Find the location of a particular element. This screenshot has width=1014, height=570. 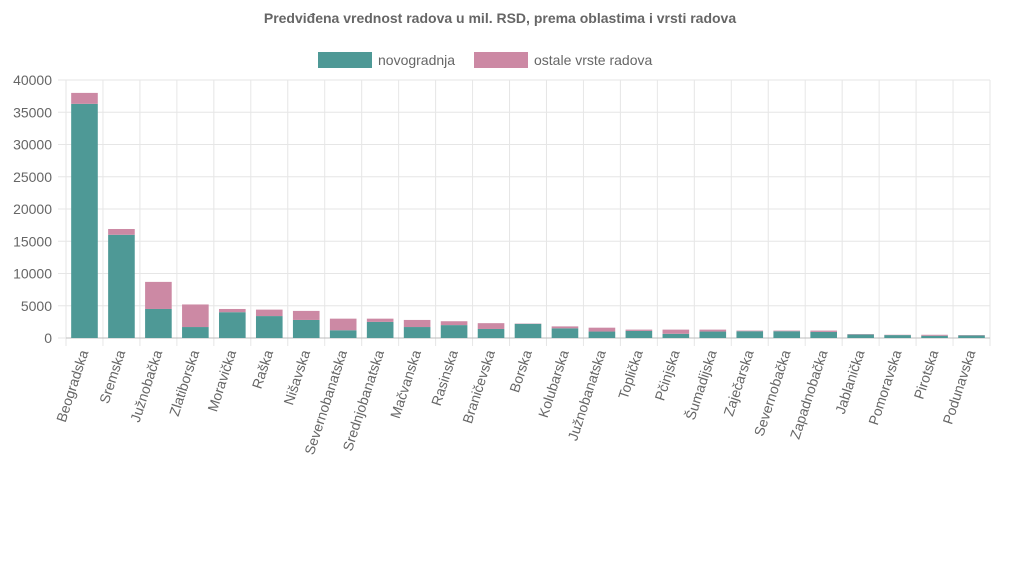

x-category-label: Južnobanatska is located at coordinates (586, 395).